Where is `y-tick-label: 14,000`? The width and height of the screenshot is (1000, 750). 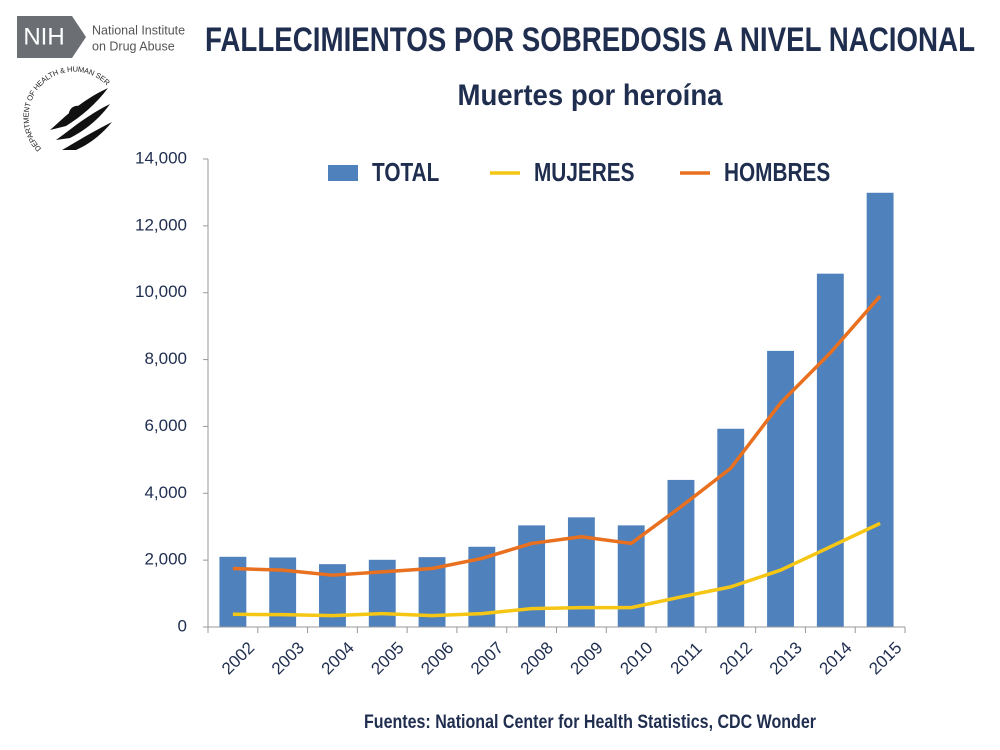
y-tick-label: 14,000 is located at coordinates (161, 157).